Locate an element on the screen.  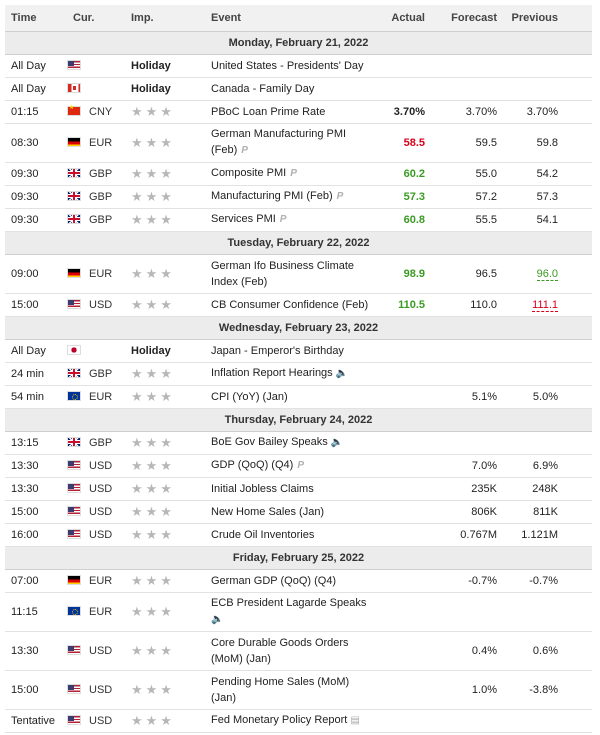
event-name-cell: German GDP (QoQ) (Q4) is located at coordinates (291, 581).